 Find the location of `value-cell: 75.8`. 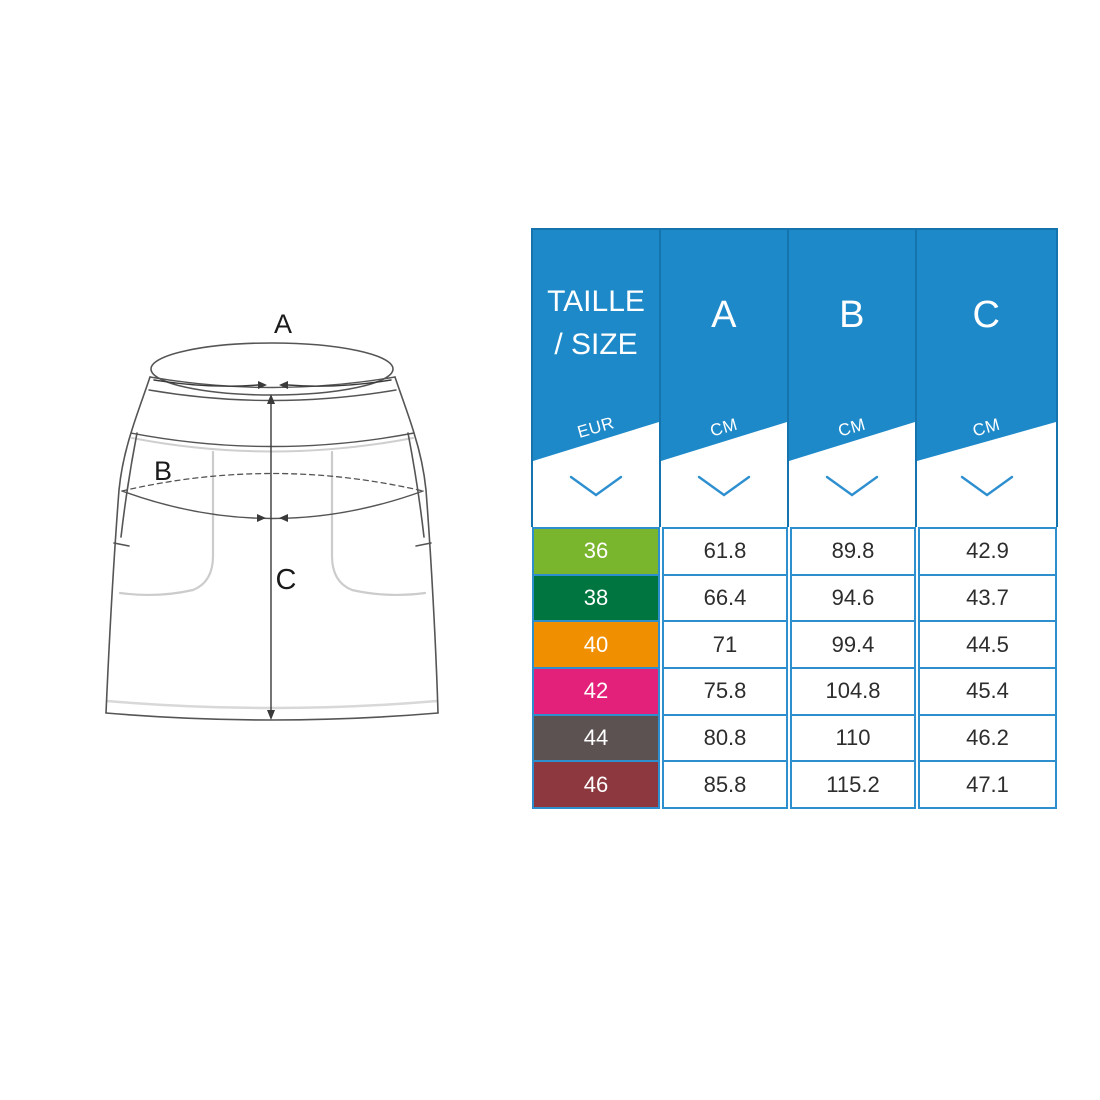

value-cell: 75.8 is located at coordinates (725, 691).